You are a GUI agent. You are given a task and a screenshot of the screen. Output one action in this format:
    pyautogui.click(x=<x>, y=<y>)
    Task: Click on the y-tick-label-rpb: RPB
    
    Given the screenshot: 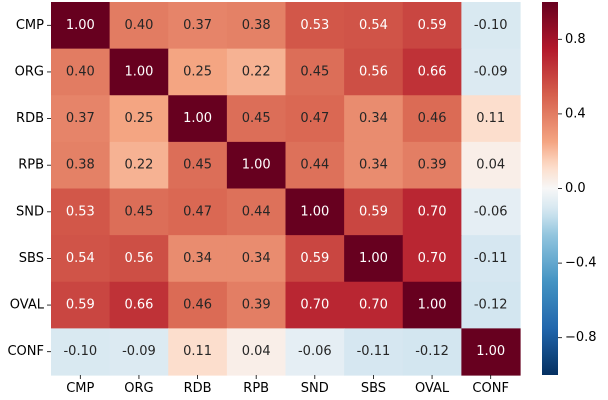 What is the action you would take?
    pyautogui.click(x=31, y=165)
    